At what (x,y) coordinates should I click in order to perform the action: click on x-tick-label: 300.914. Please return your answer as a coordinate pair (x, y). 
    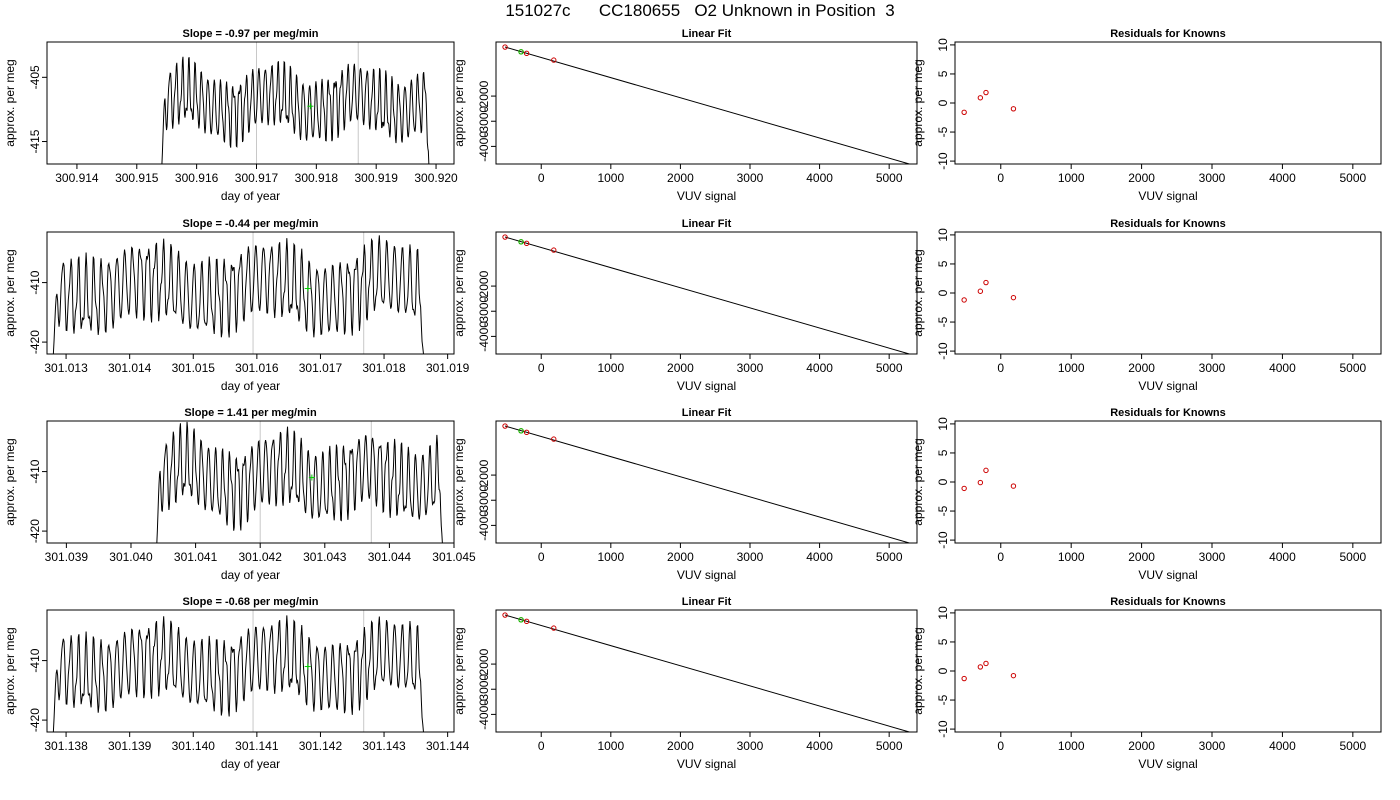
    Looking at the image, I should click on (77, 178).